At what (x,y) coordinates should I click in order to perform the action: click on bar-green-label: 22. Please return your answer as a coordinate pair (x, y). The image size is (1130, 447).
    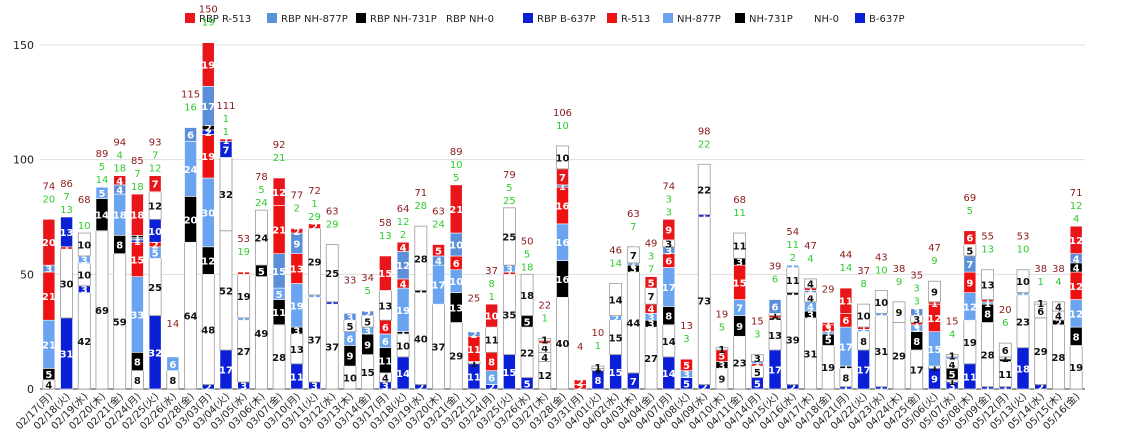
    Looking at the image, I should click on (704, 144).